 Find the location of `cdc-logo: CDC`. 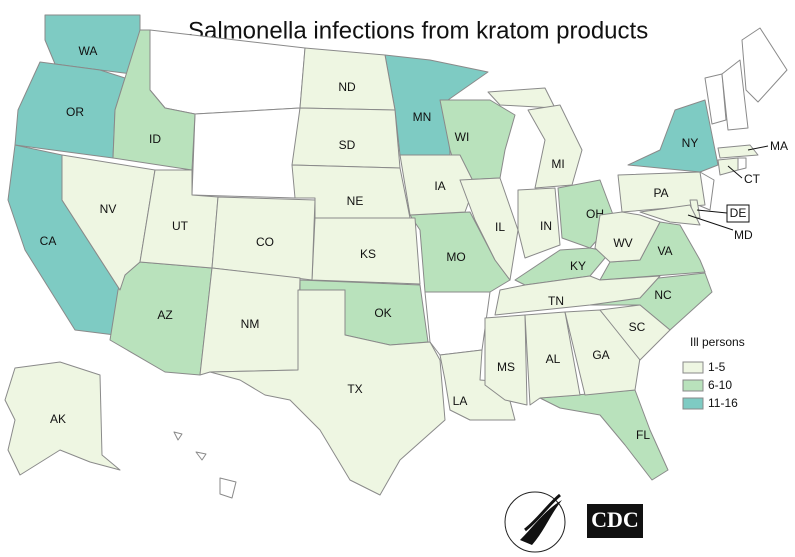

cdc-logo: CDC is located at coordinates (615, 521).